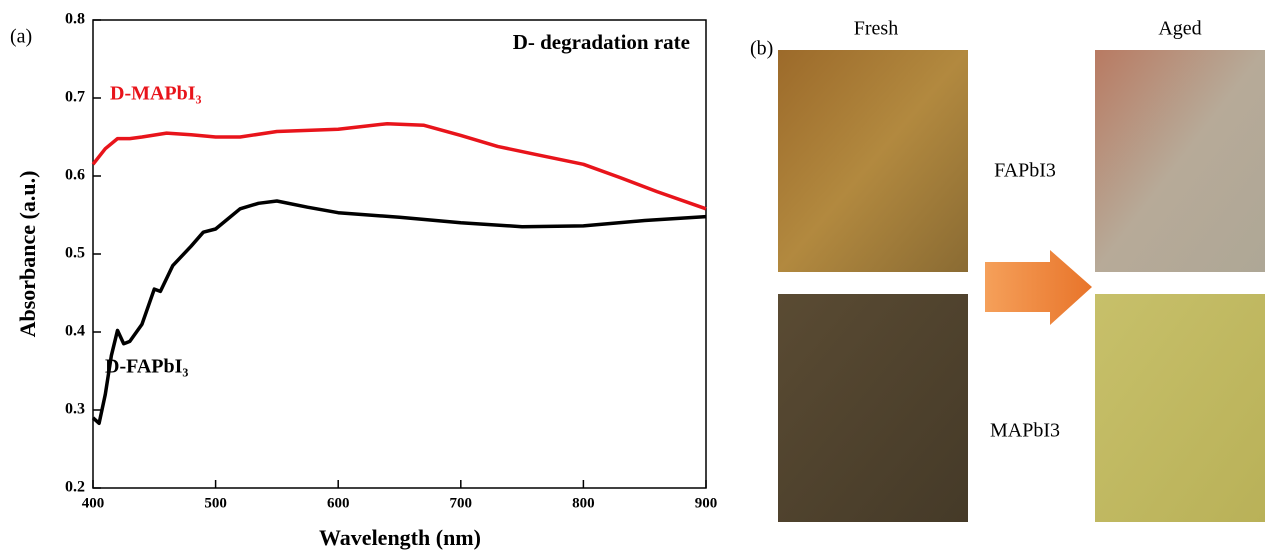 This screenshot has height=555, width=1272. What do you see at coordinates (75, 19) in the screenshot?
I see `y-tick-label: 0.8` at bounding box center [75, 19].